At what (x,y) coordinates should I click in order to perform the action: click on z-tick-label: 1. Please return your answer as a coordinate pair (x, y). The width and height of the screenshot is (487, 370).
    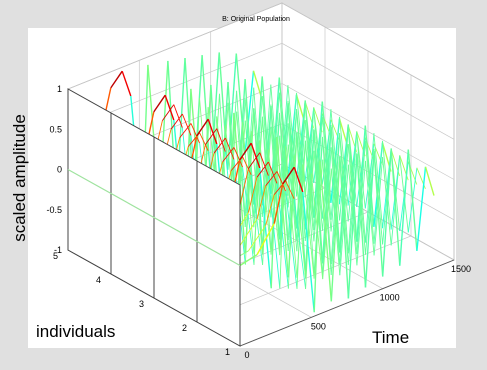
    Looking at the image, I should click on (59, 89).